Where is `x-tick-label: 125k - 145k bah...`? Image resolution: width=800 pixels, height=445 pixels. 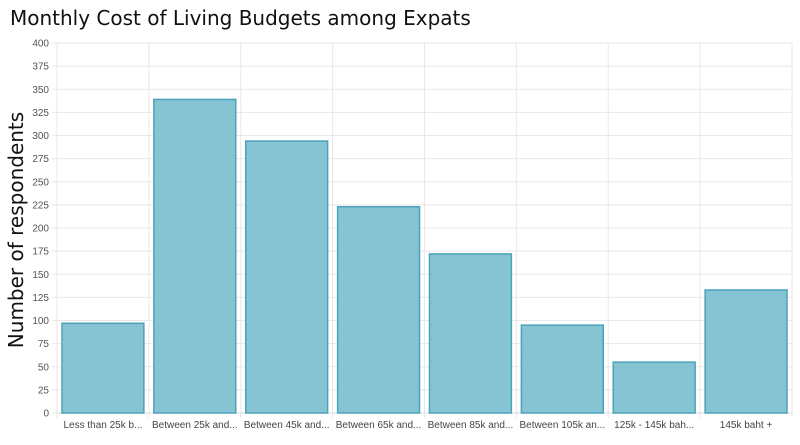
x-tick-label: 125k - 145k bah... is located at coordinates (654, 425).